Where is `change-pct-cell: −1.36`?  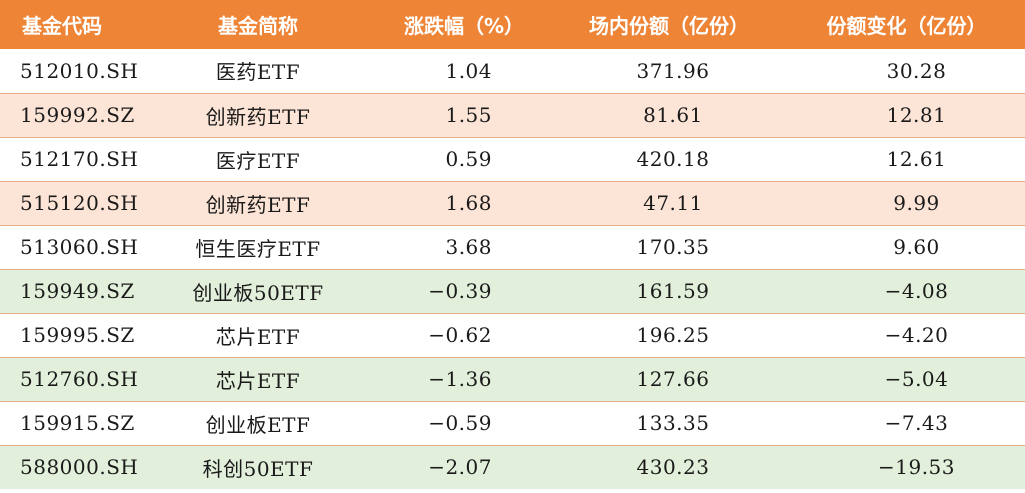 change-pct-cell: −1.36 is located at coordinates (460, 379).